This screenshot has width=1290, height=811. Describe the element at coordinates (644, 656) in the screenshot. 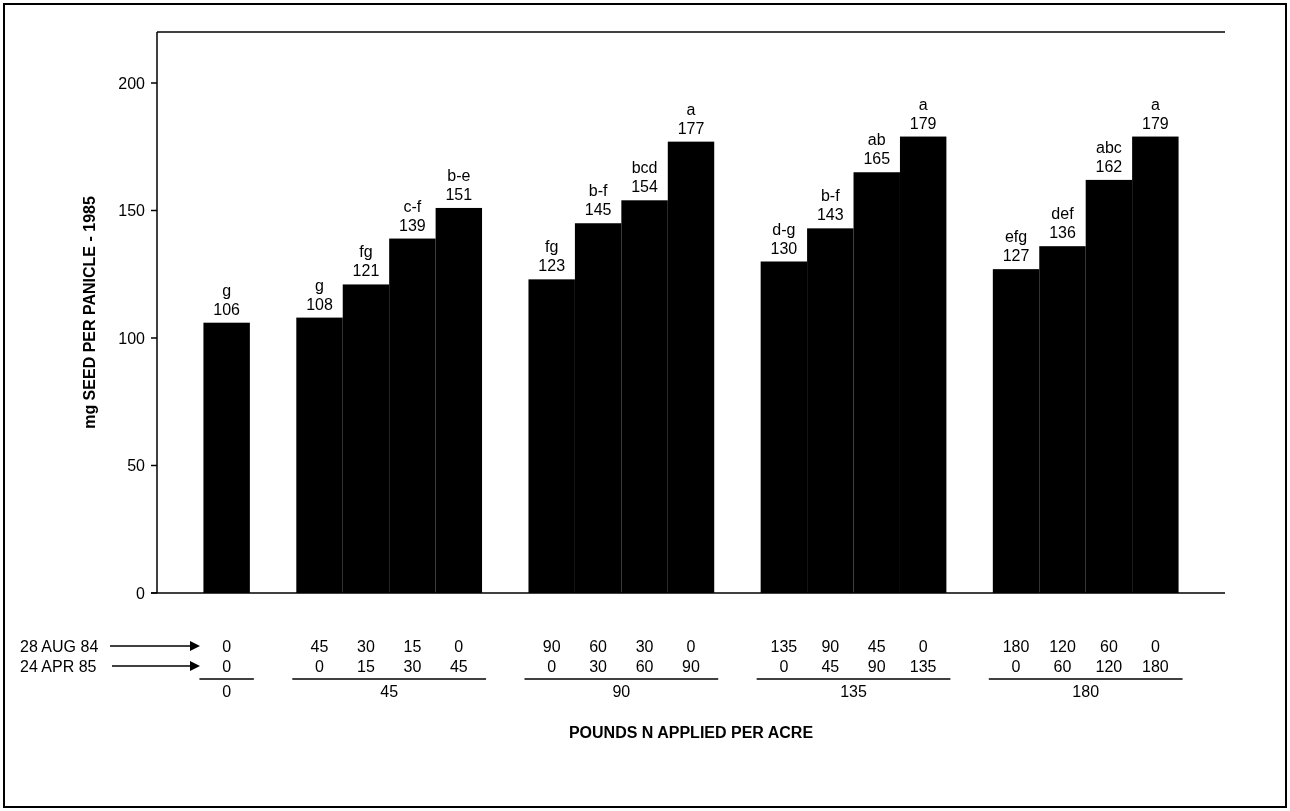

I see `x-tick-label: 30 60` at that location.